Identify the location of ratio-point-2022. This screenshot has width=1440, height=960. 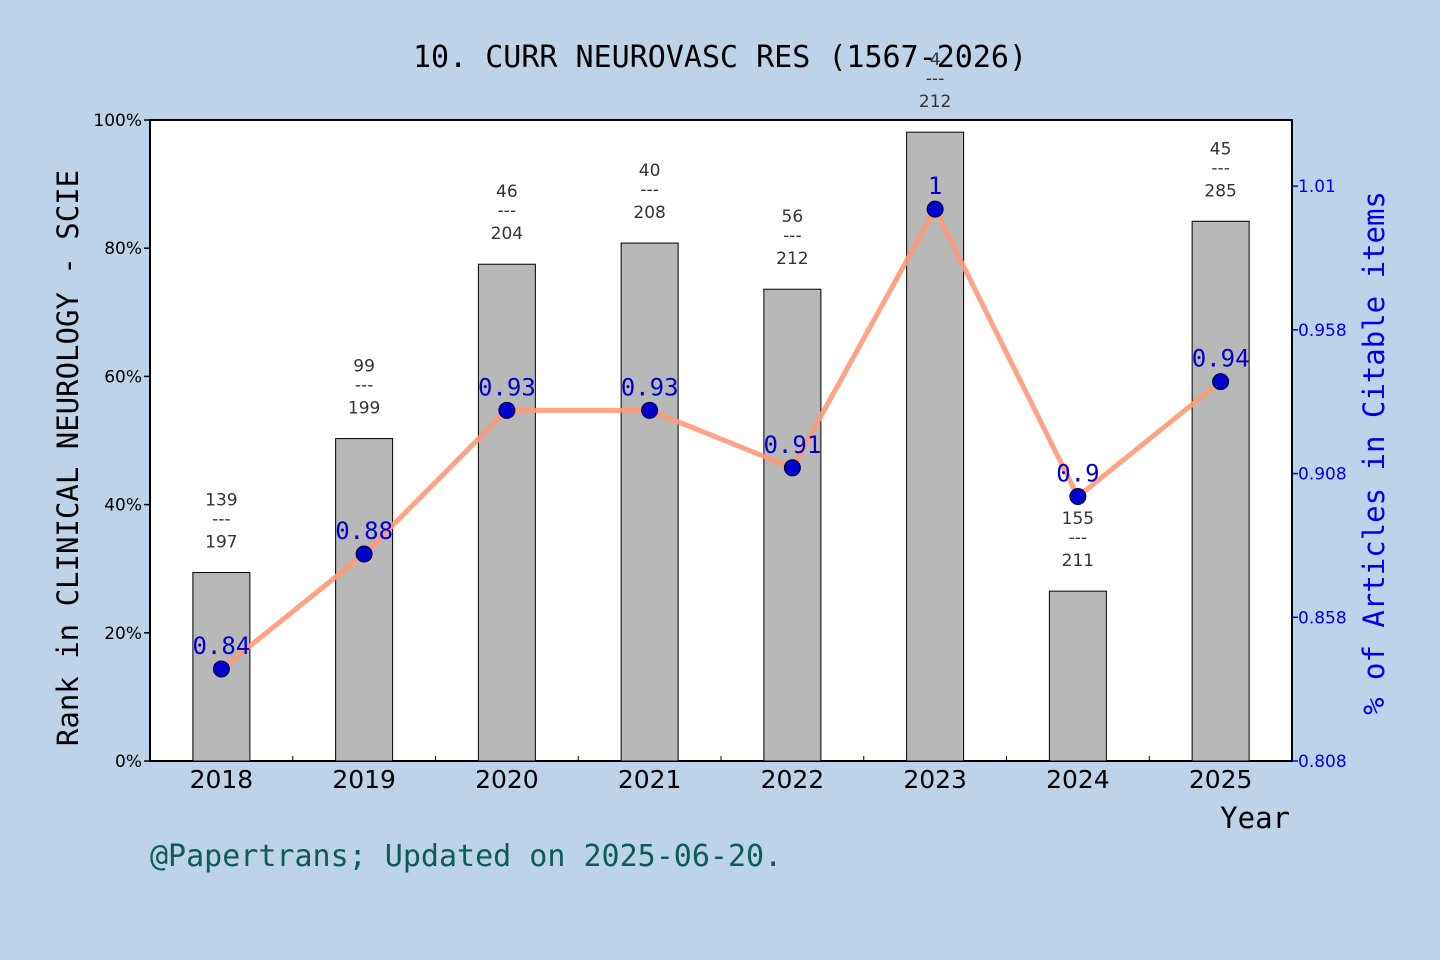
(792, 468).